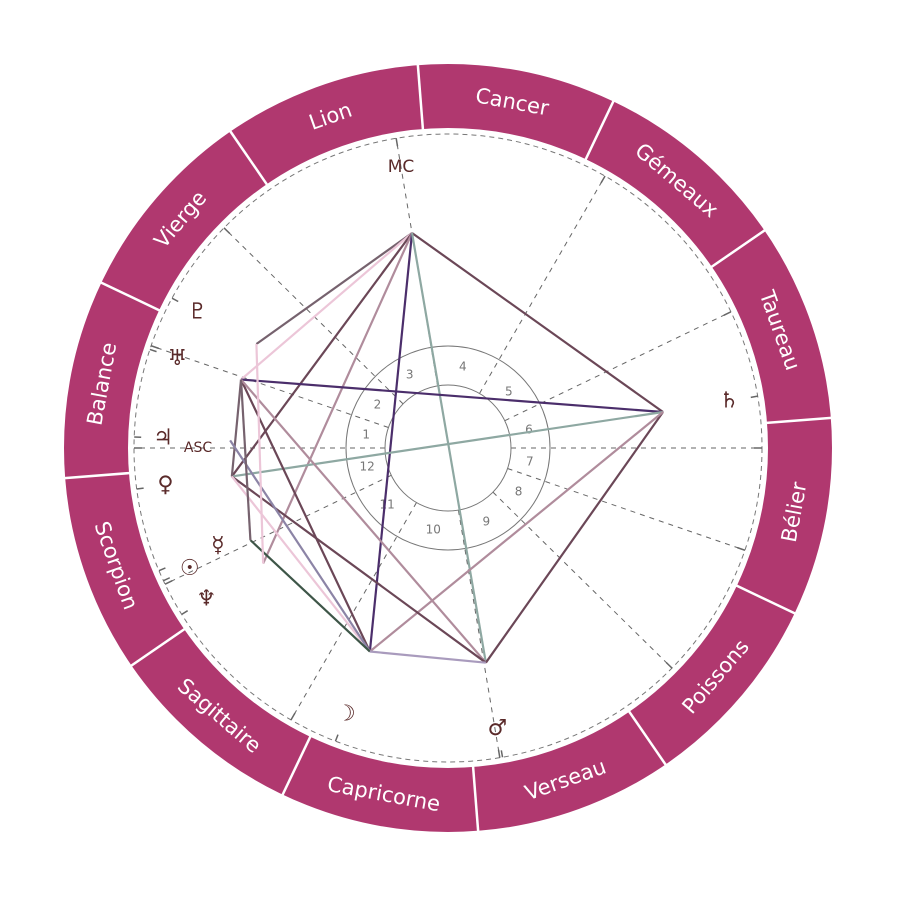  I want to click on asc-label: ASC, so click(198, 448).